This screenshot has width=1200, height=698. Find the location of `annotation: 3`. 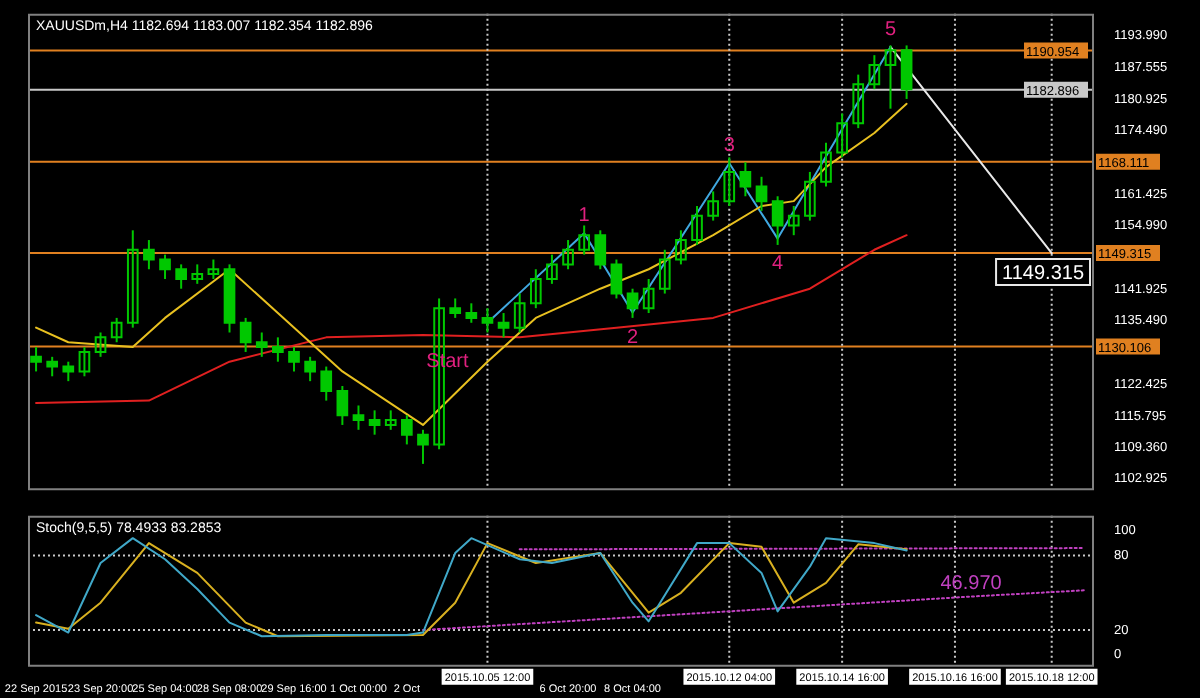

annotation: 3 is located at coordinates (729, 146).